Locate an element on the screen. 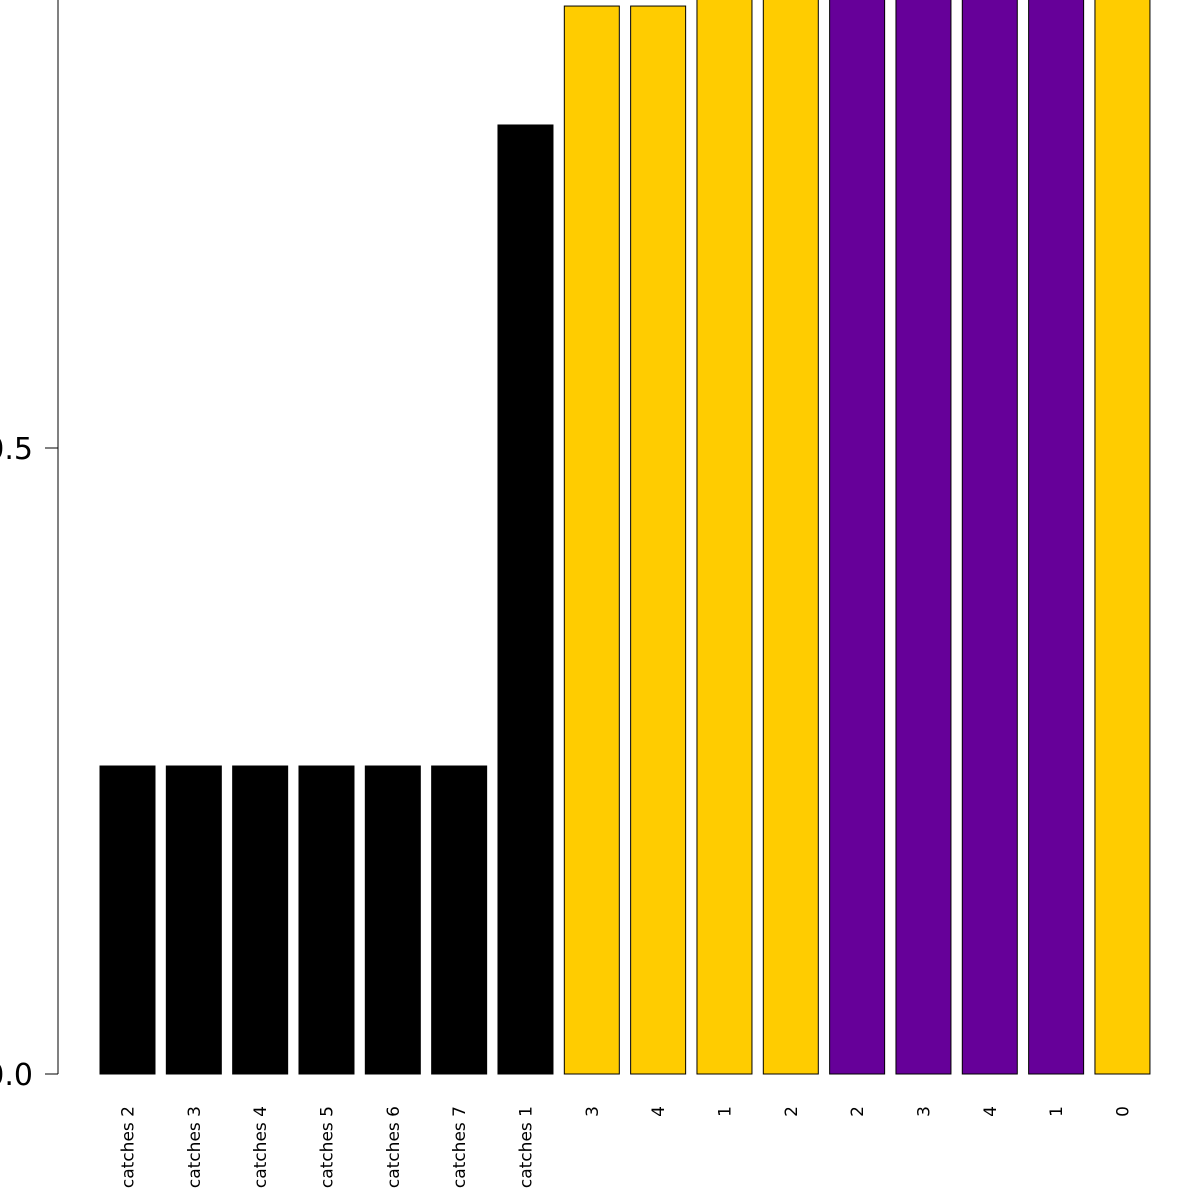 This screenshot has height=1200, width=1200. x-category-label: catches 5 is located at coordinates (327, 1147).